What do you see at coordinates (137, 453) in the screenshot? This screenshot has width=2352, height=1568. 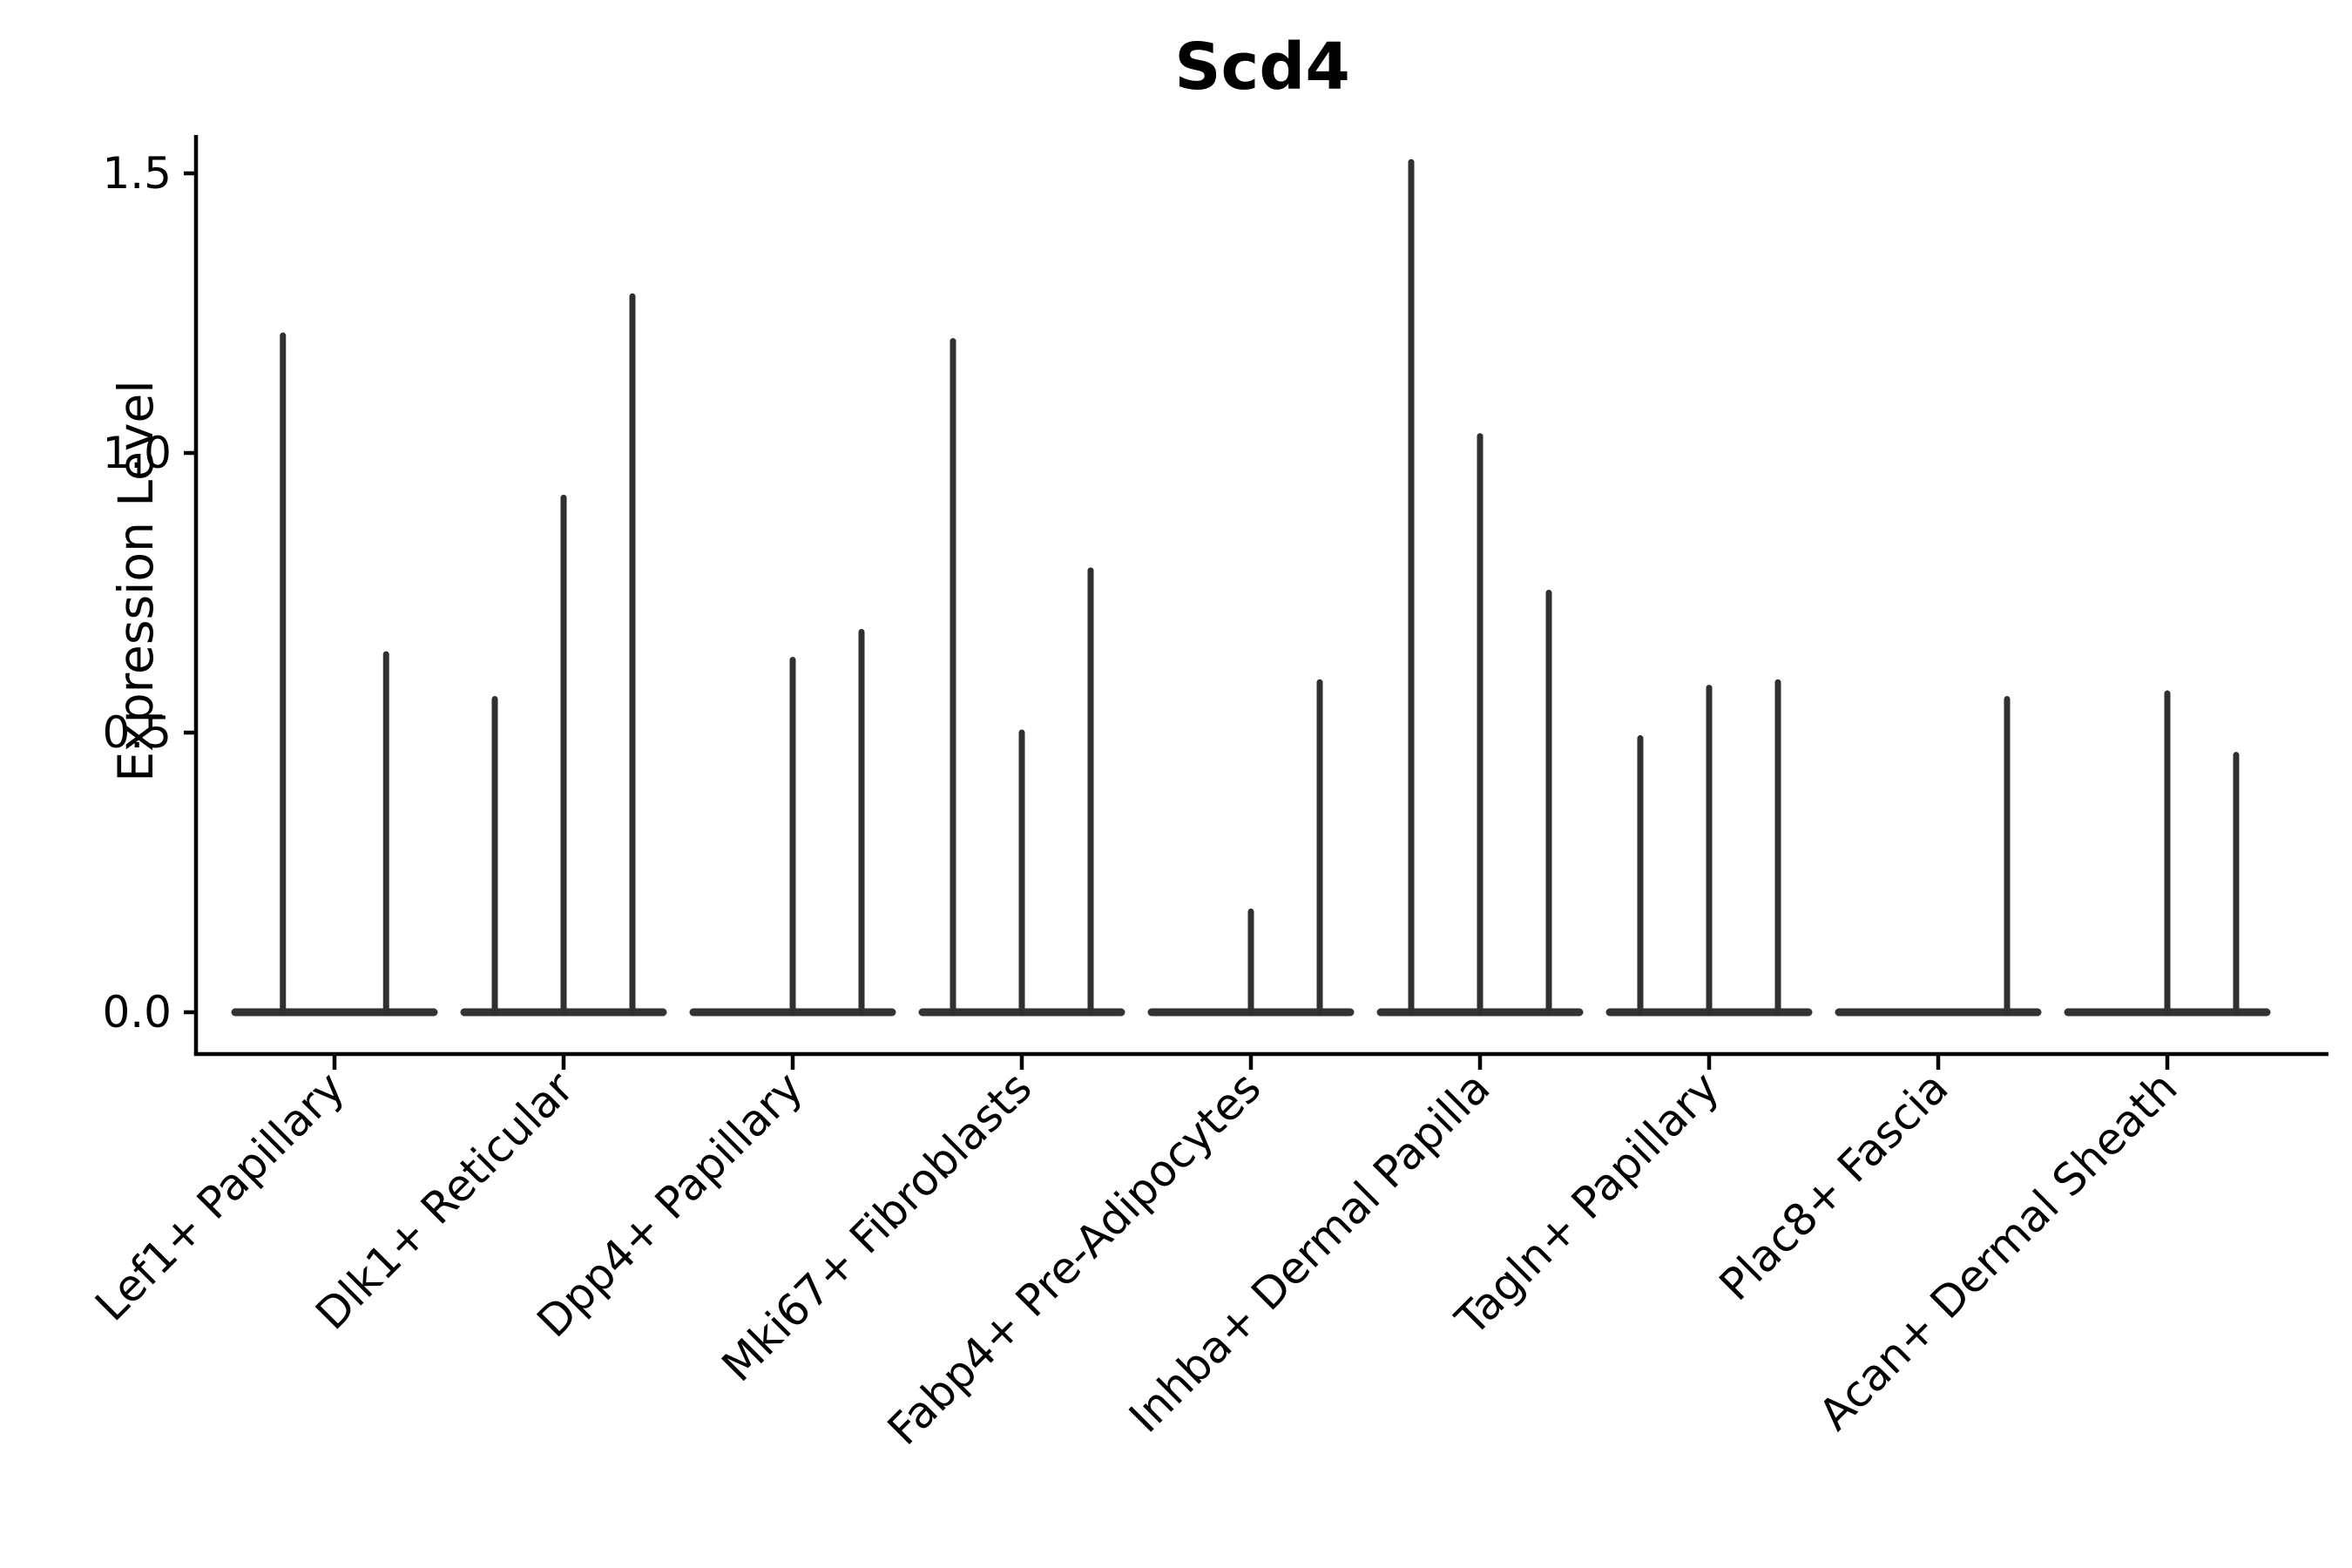 I see `y-tick-label: 1.0` at bounding box center [137, 453].